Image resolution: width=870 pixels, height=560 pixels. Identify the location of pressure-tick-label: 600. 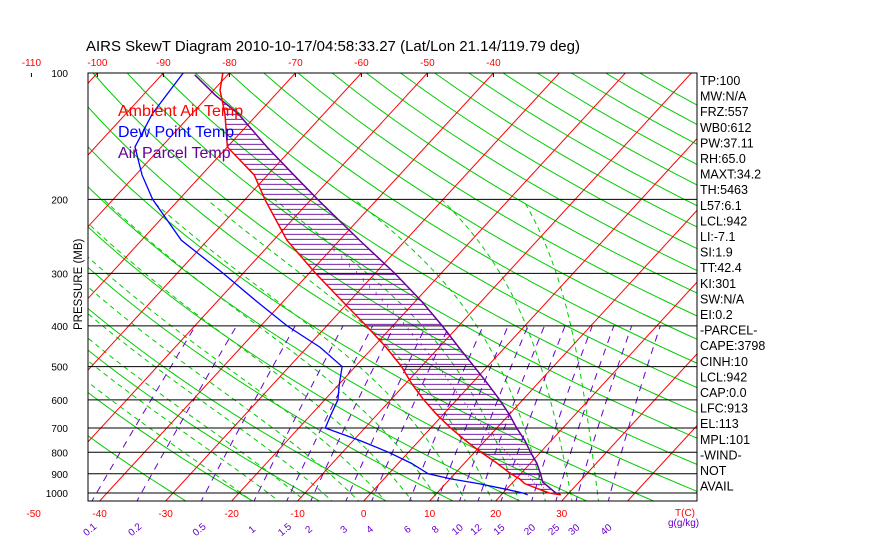
(59, 401).